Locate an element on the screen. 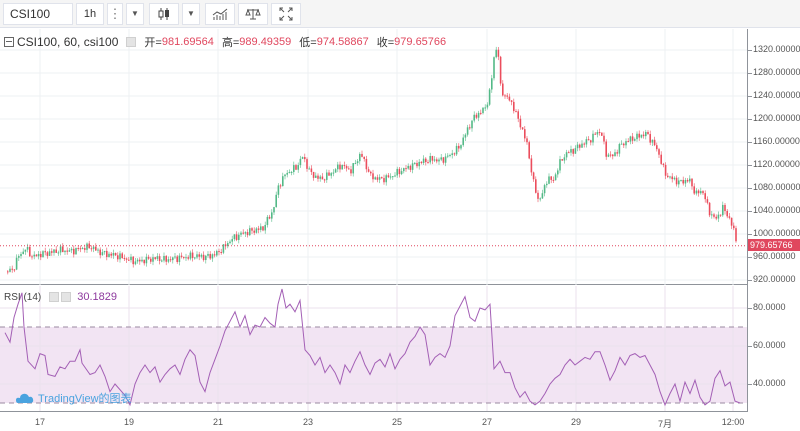  time-axis-label: 29 is located at coordinates (576, 422).